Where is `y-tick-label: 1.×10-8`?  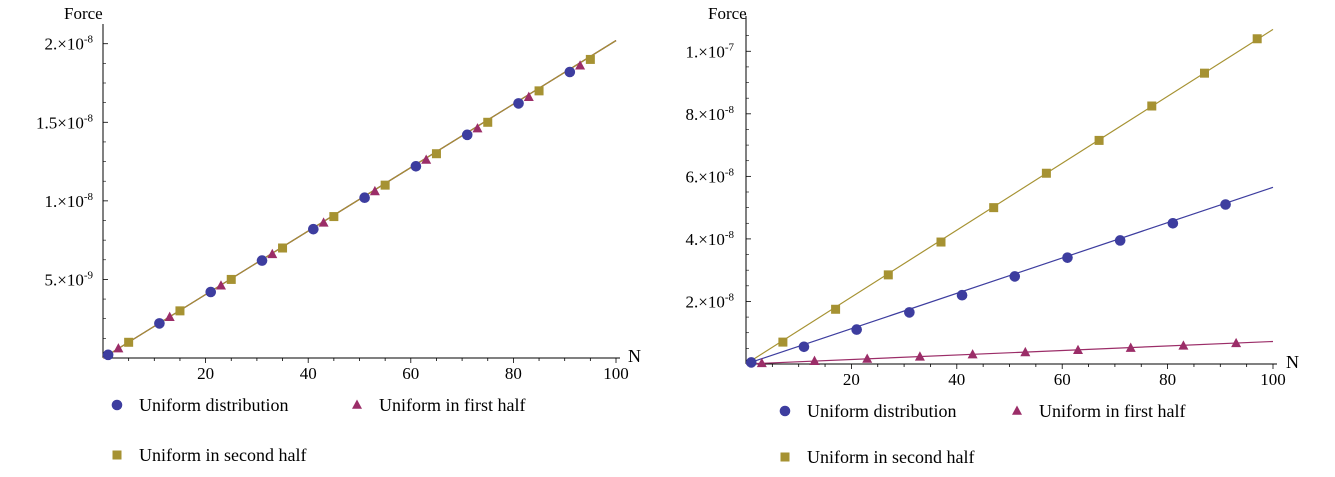
y-tick-label: 1.×10-8 is located at coordinates (68, 201).